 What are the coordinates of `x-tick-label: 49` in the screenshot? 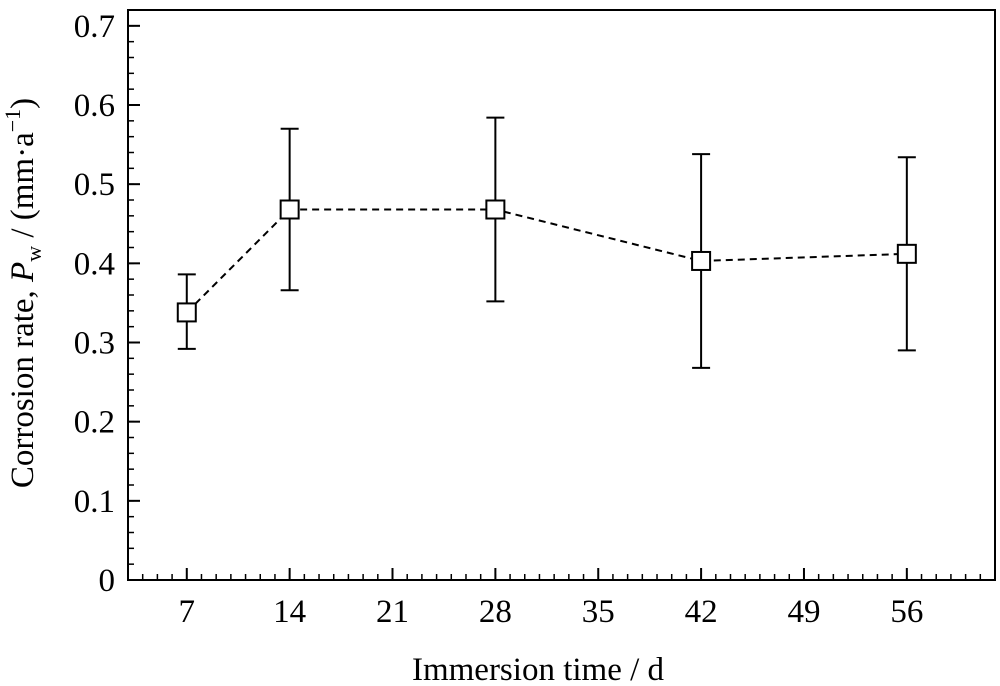 It's located at (803, 612).